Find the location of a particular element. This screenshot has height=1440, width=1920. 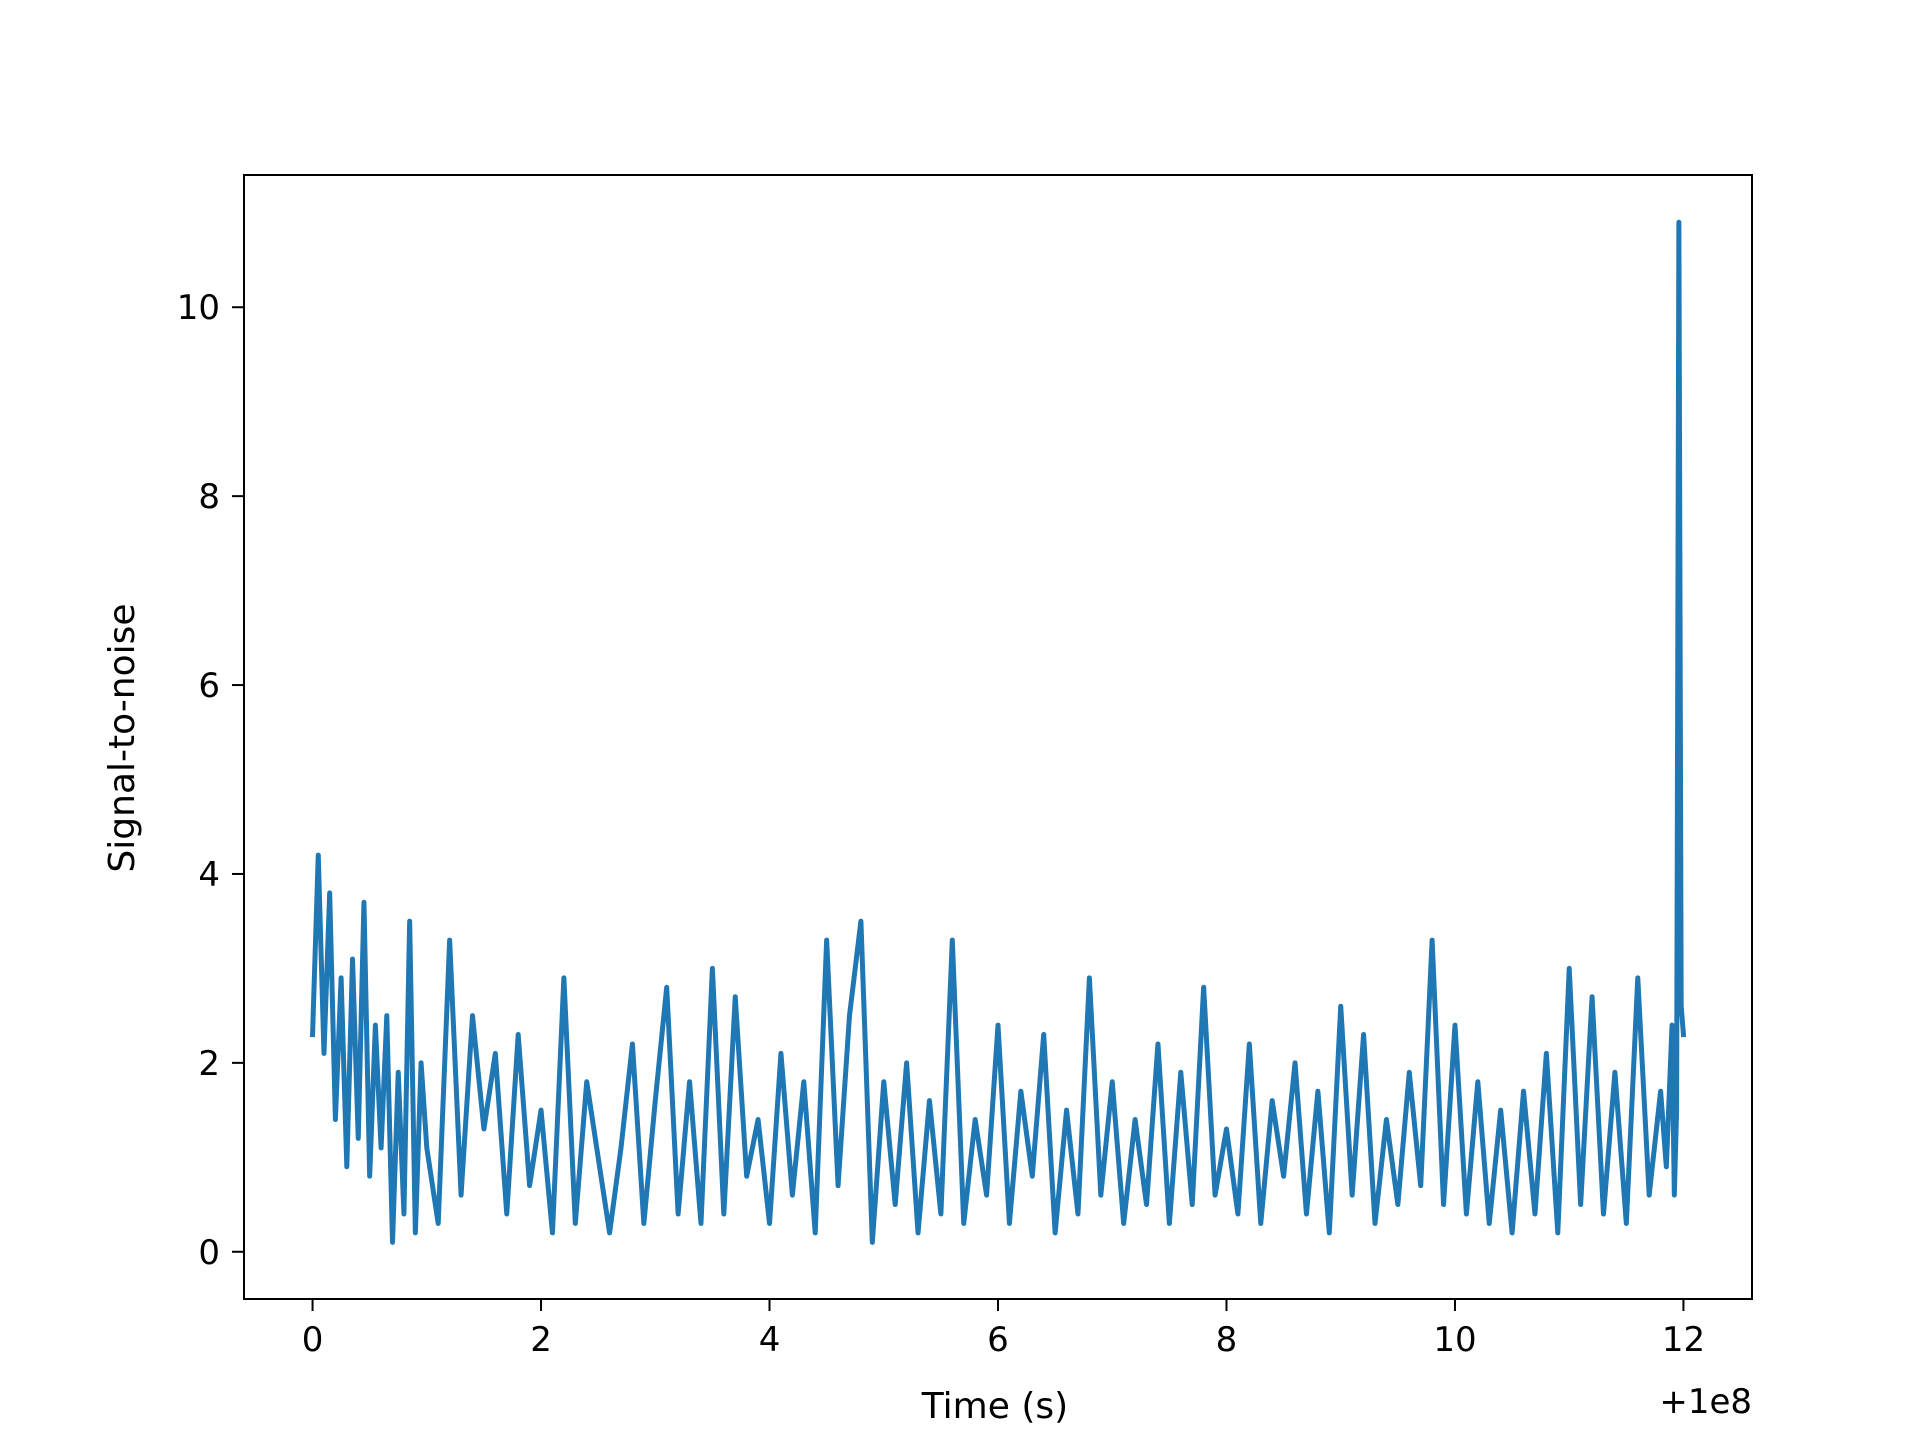

y-tick-label-0: 0 is located at coordinates (209, 1253).